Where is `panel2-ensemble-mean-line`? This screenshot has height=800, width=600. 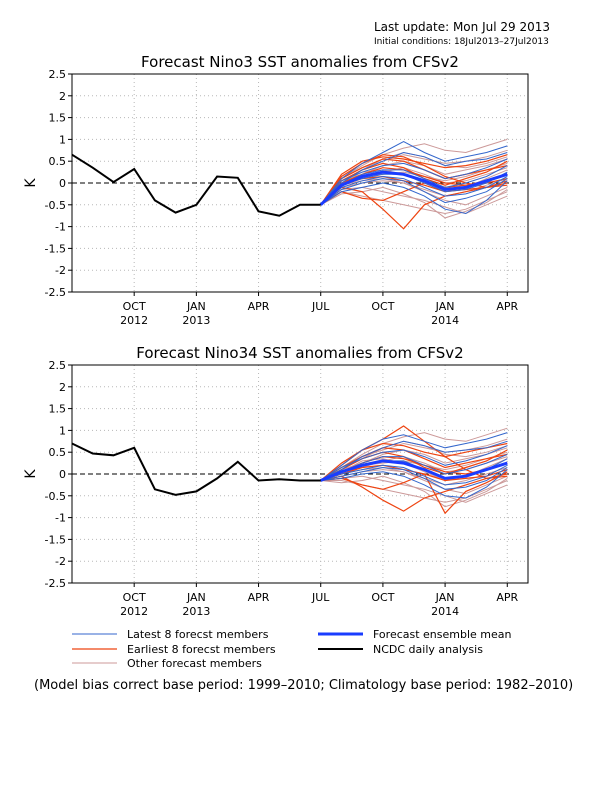 panel2-ensemble-mean-line is located at coordinates (414, 470).